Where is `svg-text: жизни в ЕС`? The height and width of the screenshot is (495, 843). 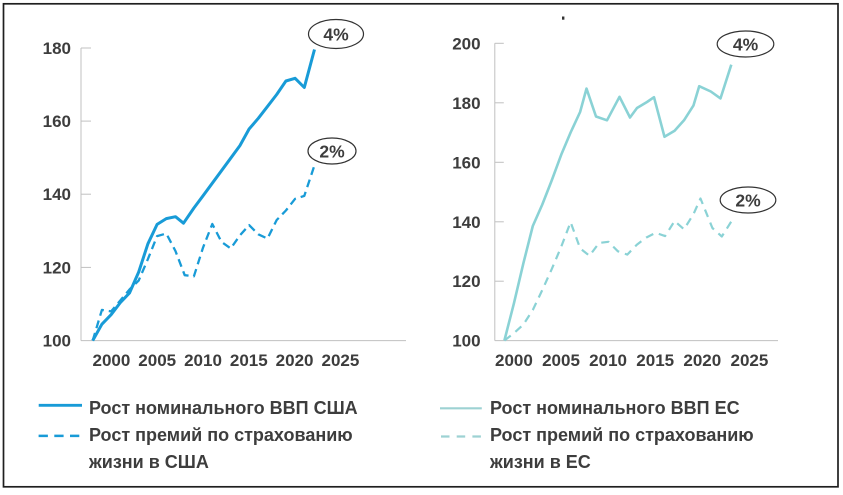
svg-text: жизни в ЕС is located at coordinates (540, 462).